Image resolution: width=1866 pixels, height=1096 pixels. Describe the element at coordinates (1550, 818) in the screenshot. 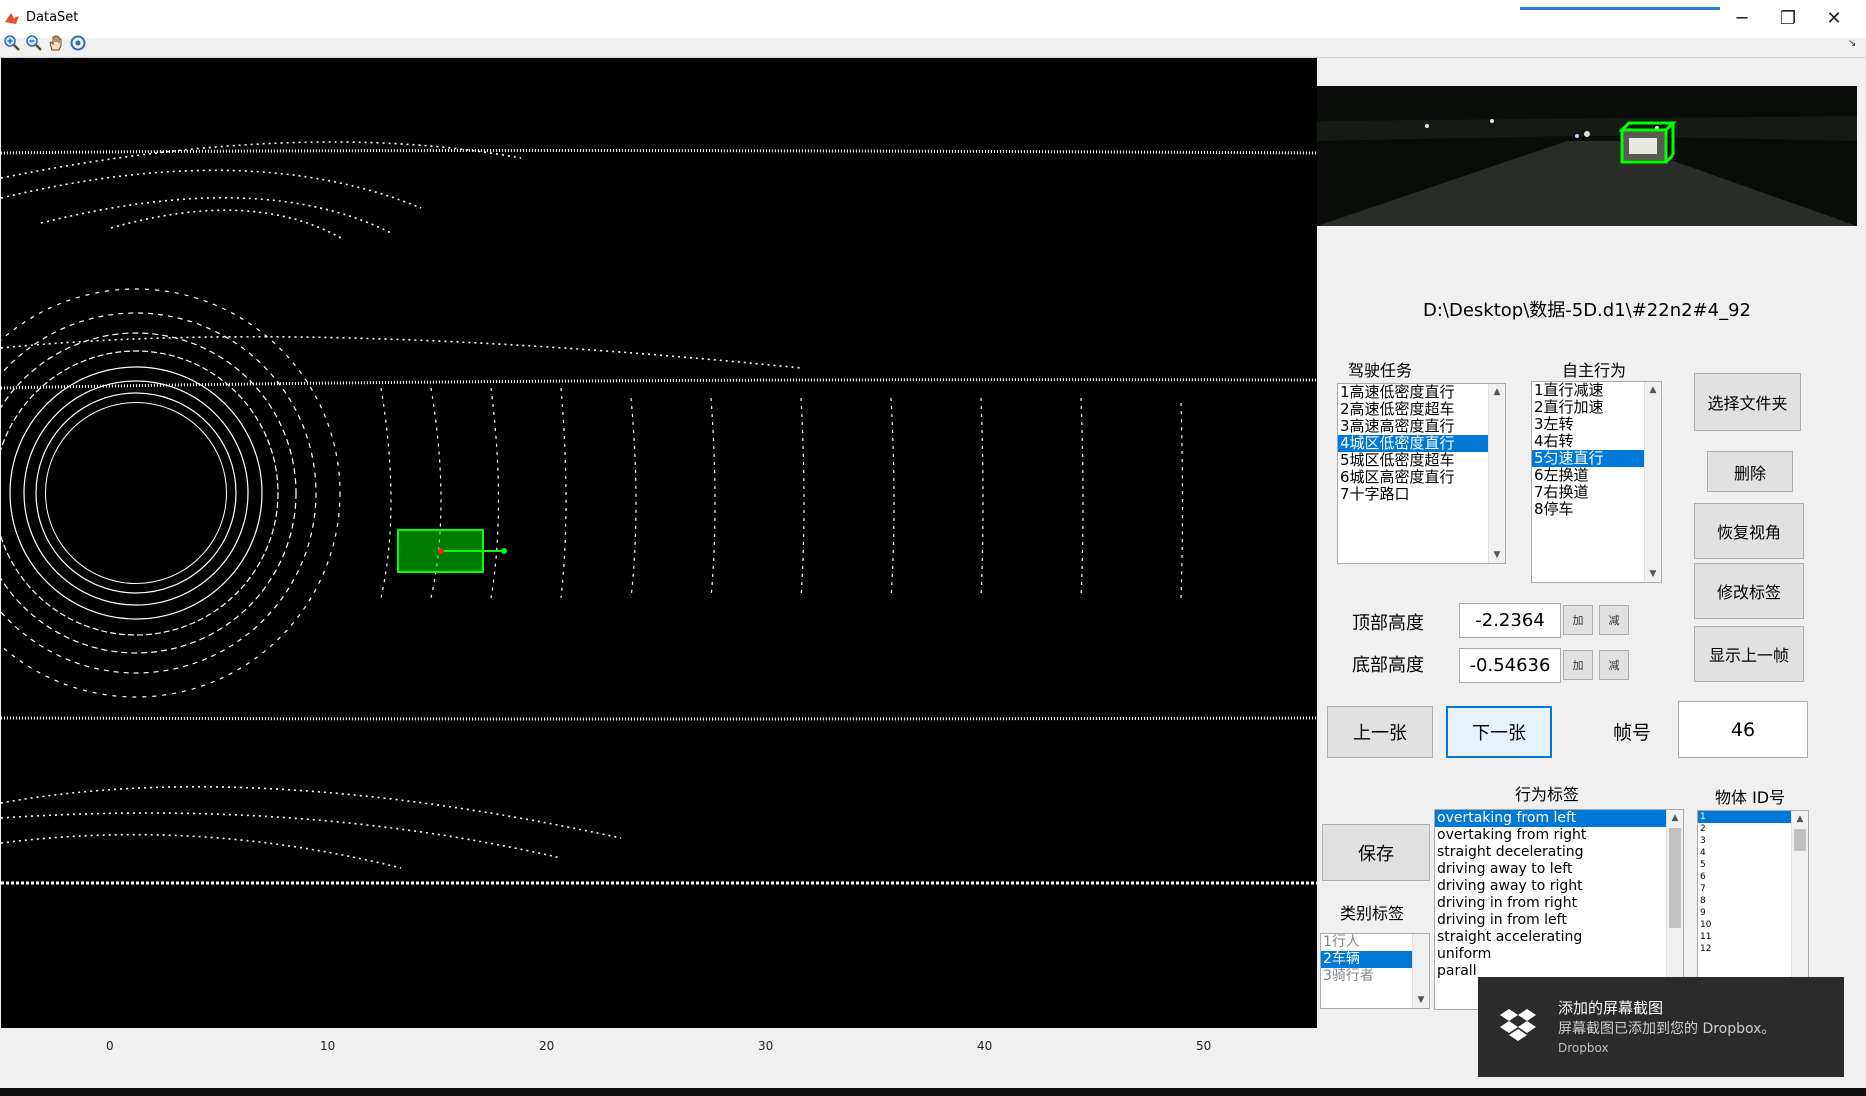

I see `list-item: overtaking from left` at that location.